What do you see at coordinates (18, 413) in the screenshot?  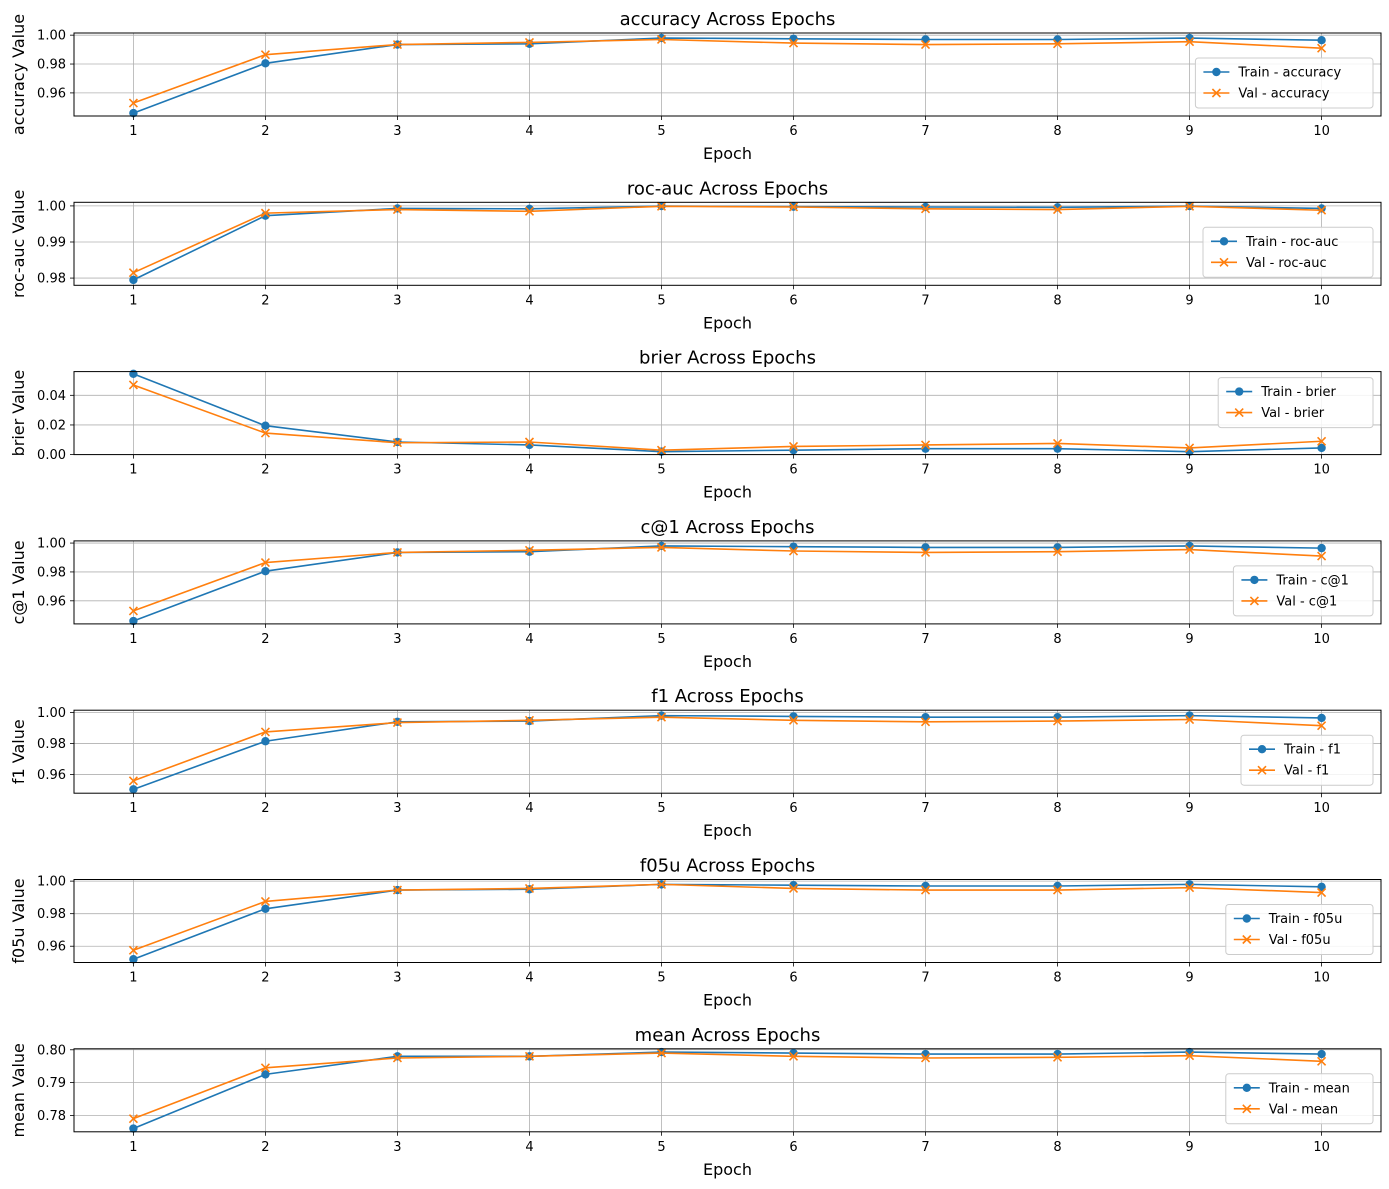 I see `y-axis-label: brier Value` at bounding box center [18, 413].